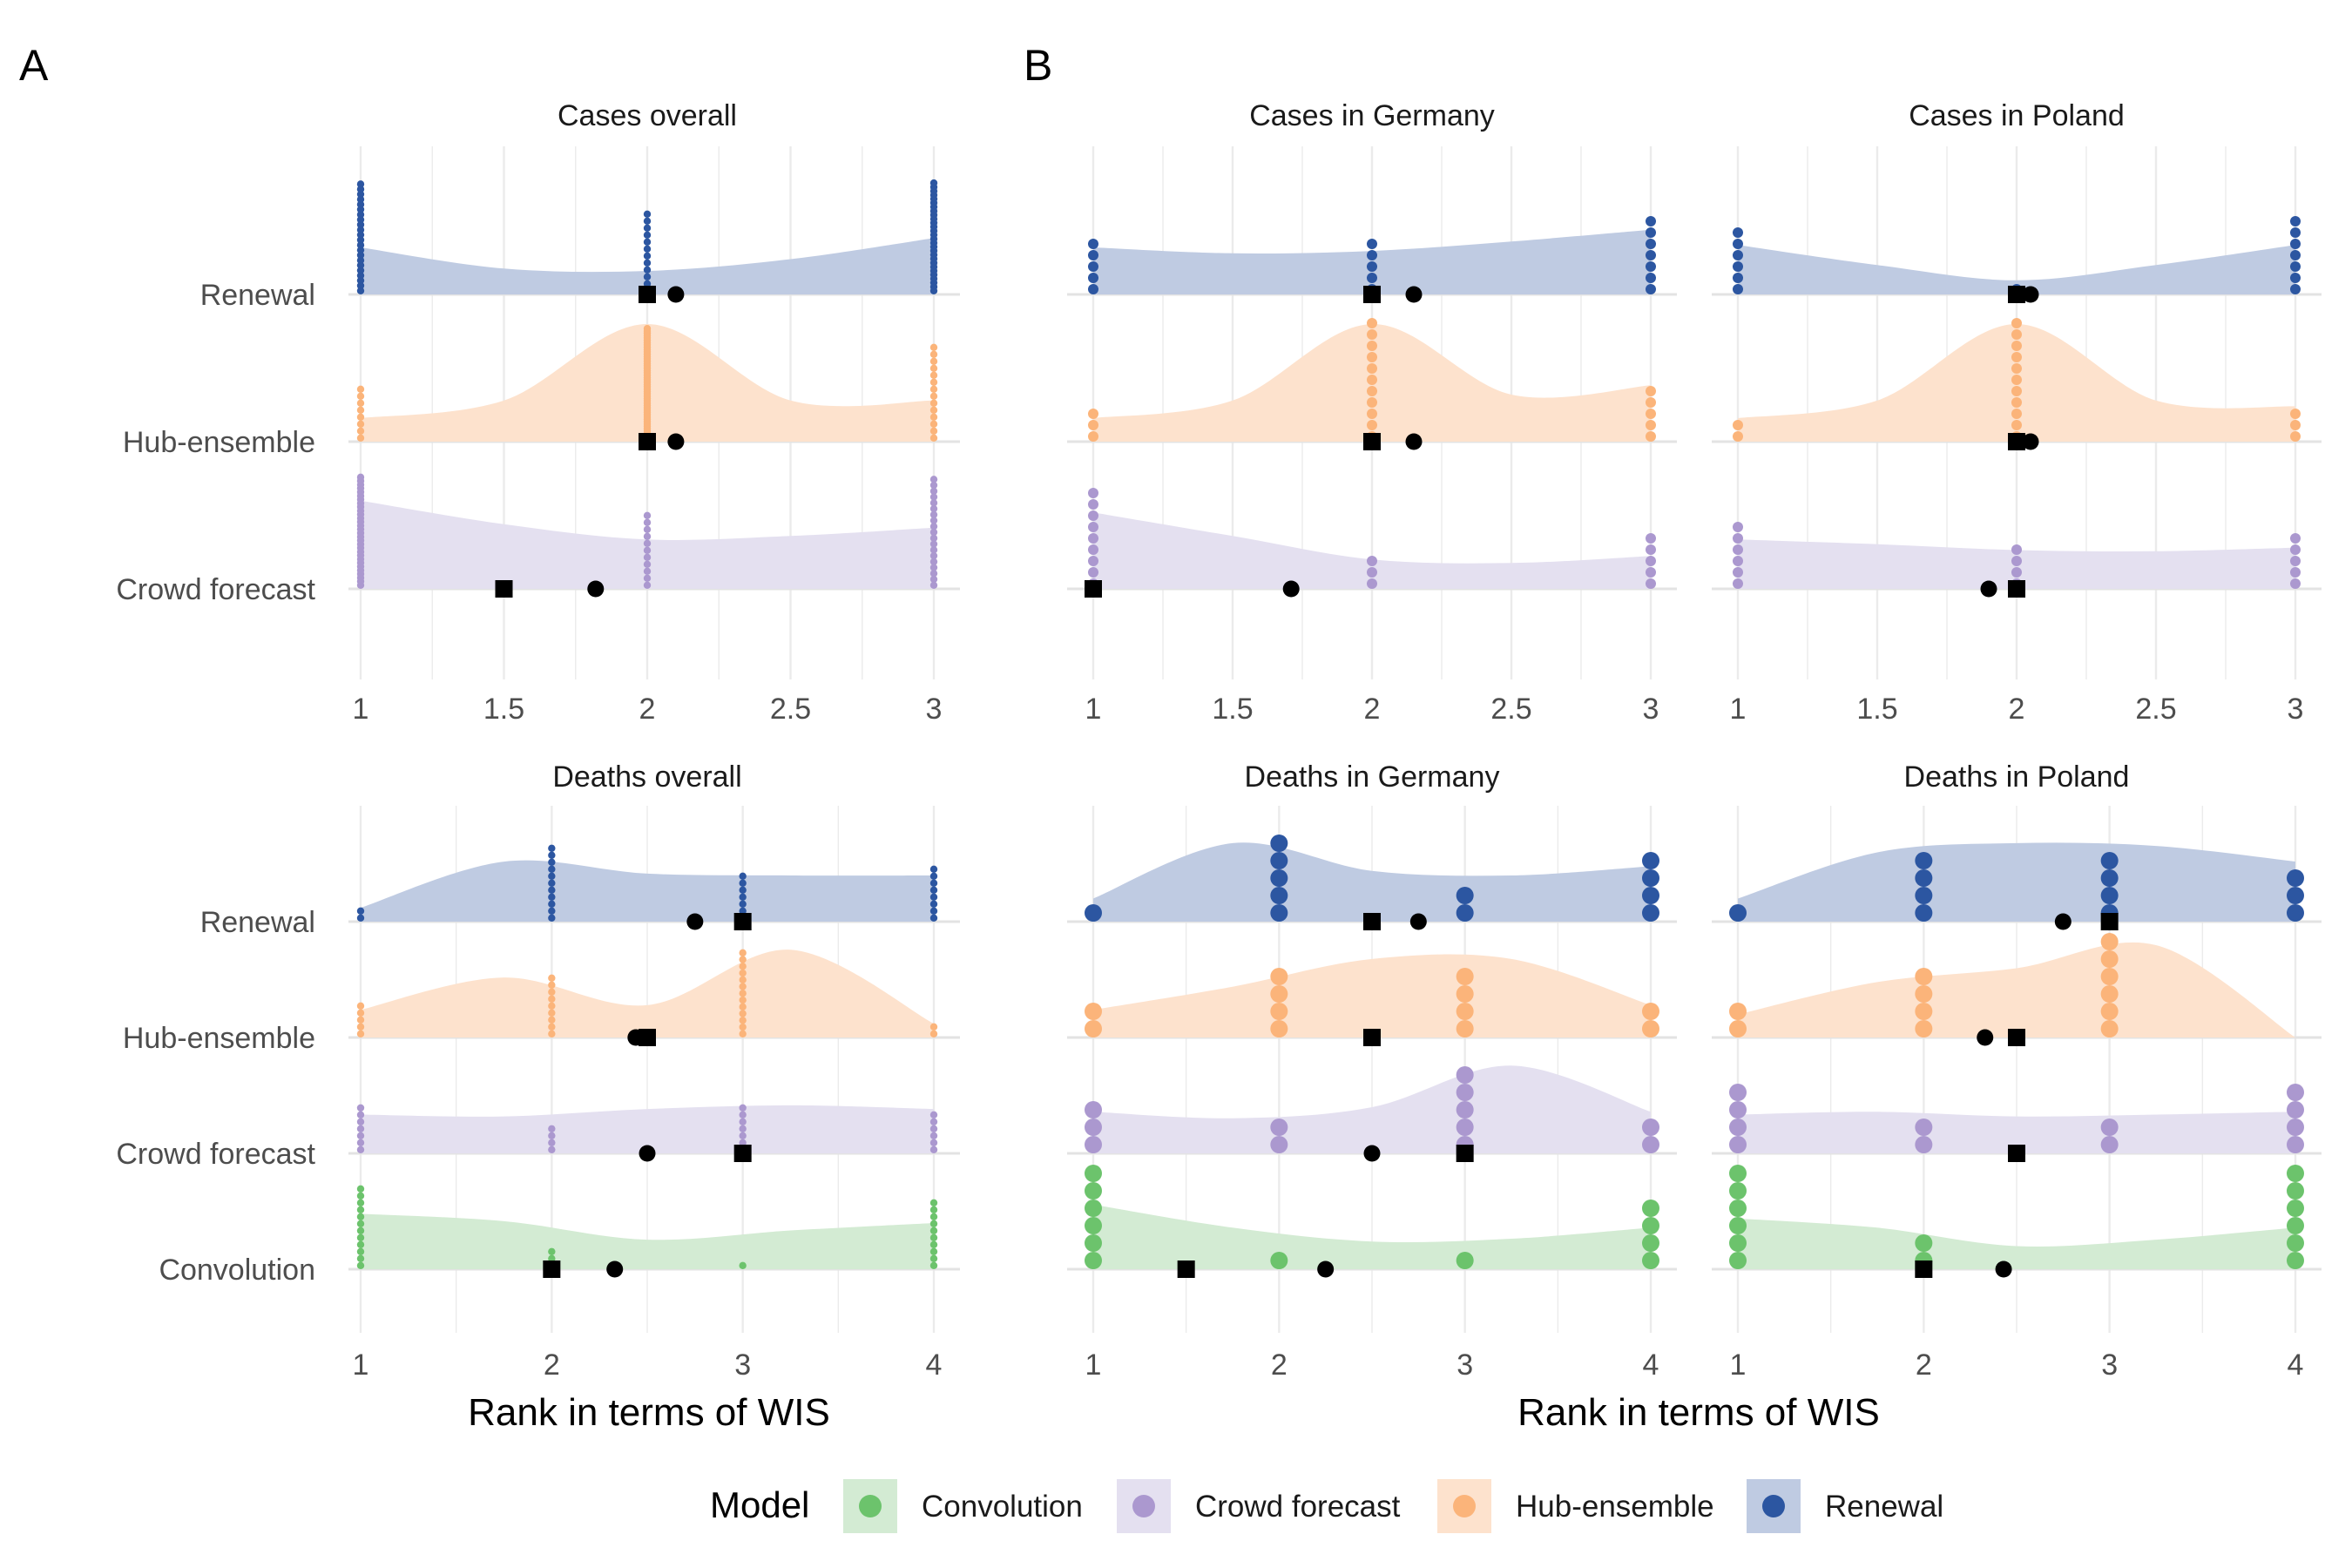 The width and height of the screenshot is (2352, 1568). I want to click on panel-tag-a: A, so click(34, 66).